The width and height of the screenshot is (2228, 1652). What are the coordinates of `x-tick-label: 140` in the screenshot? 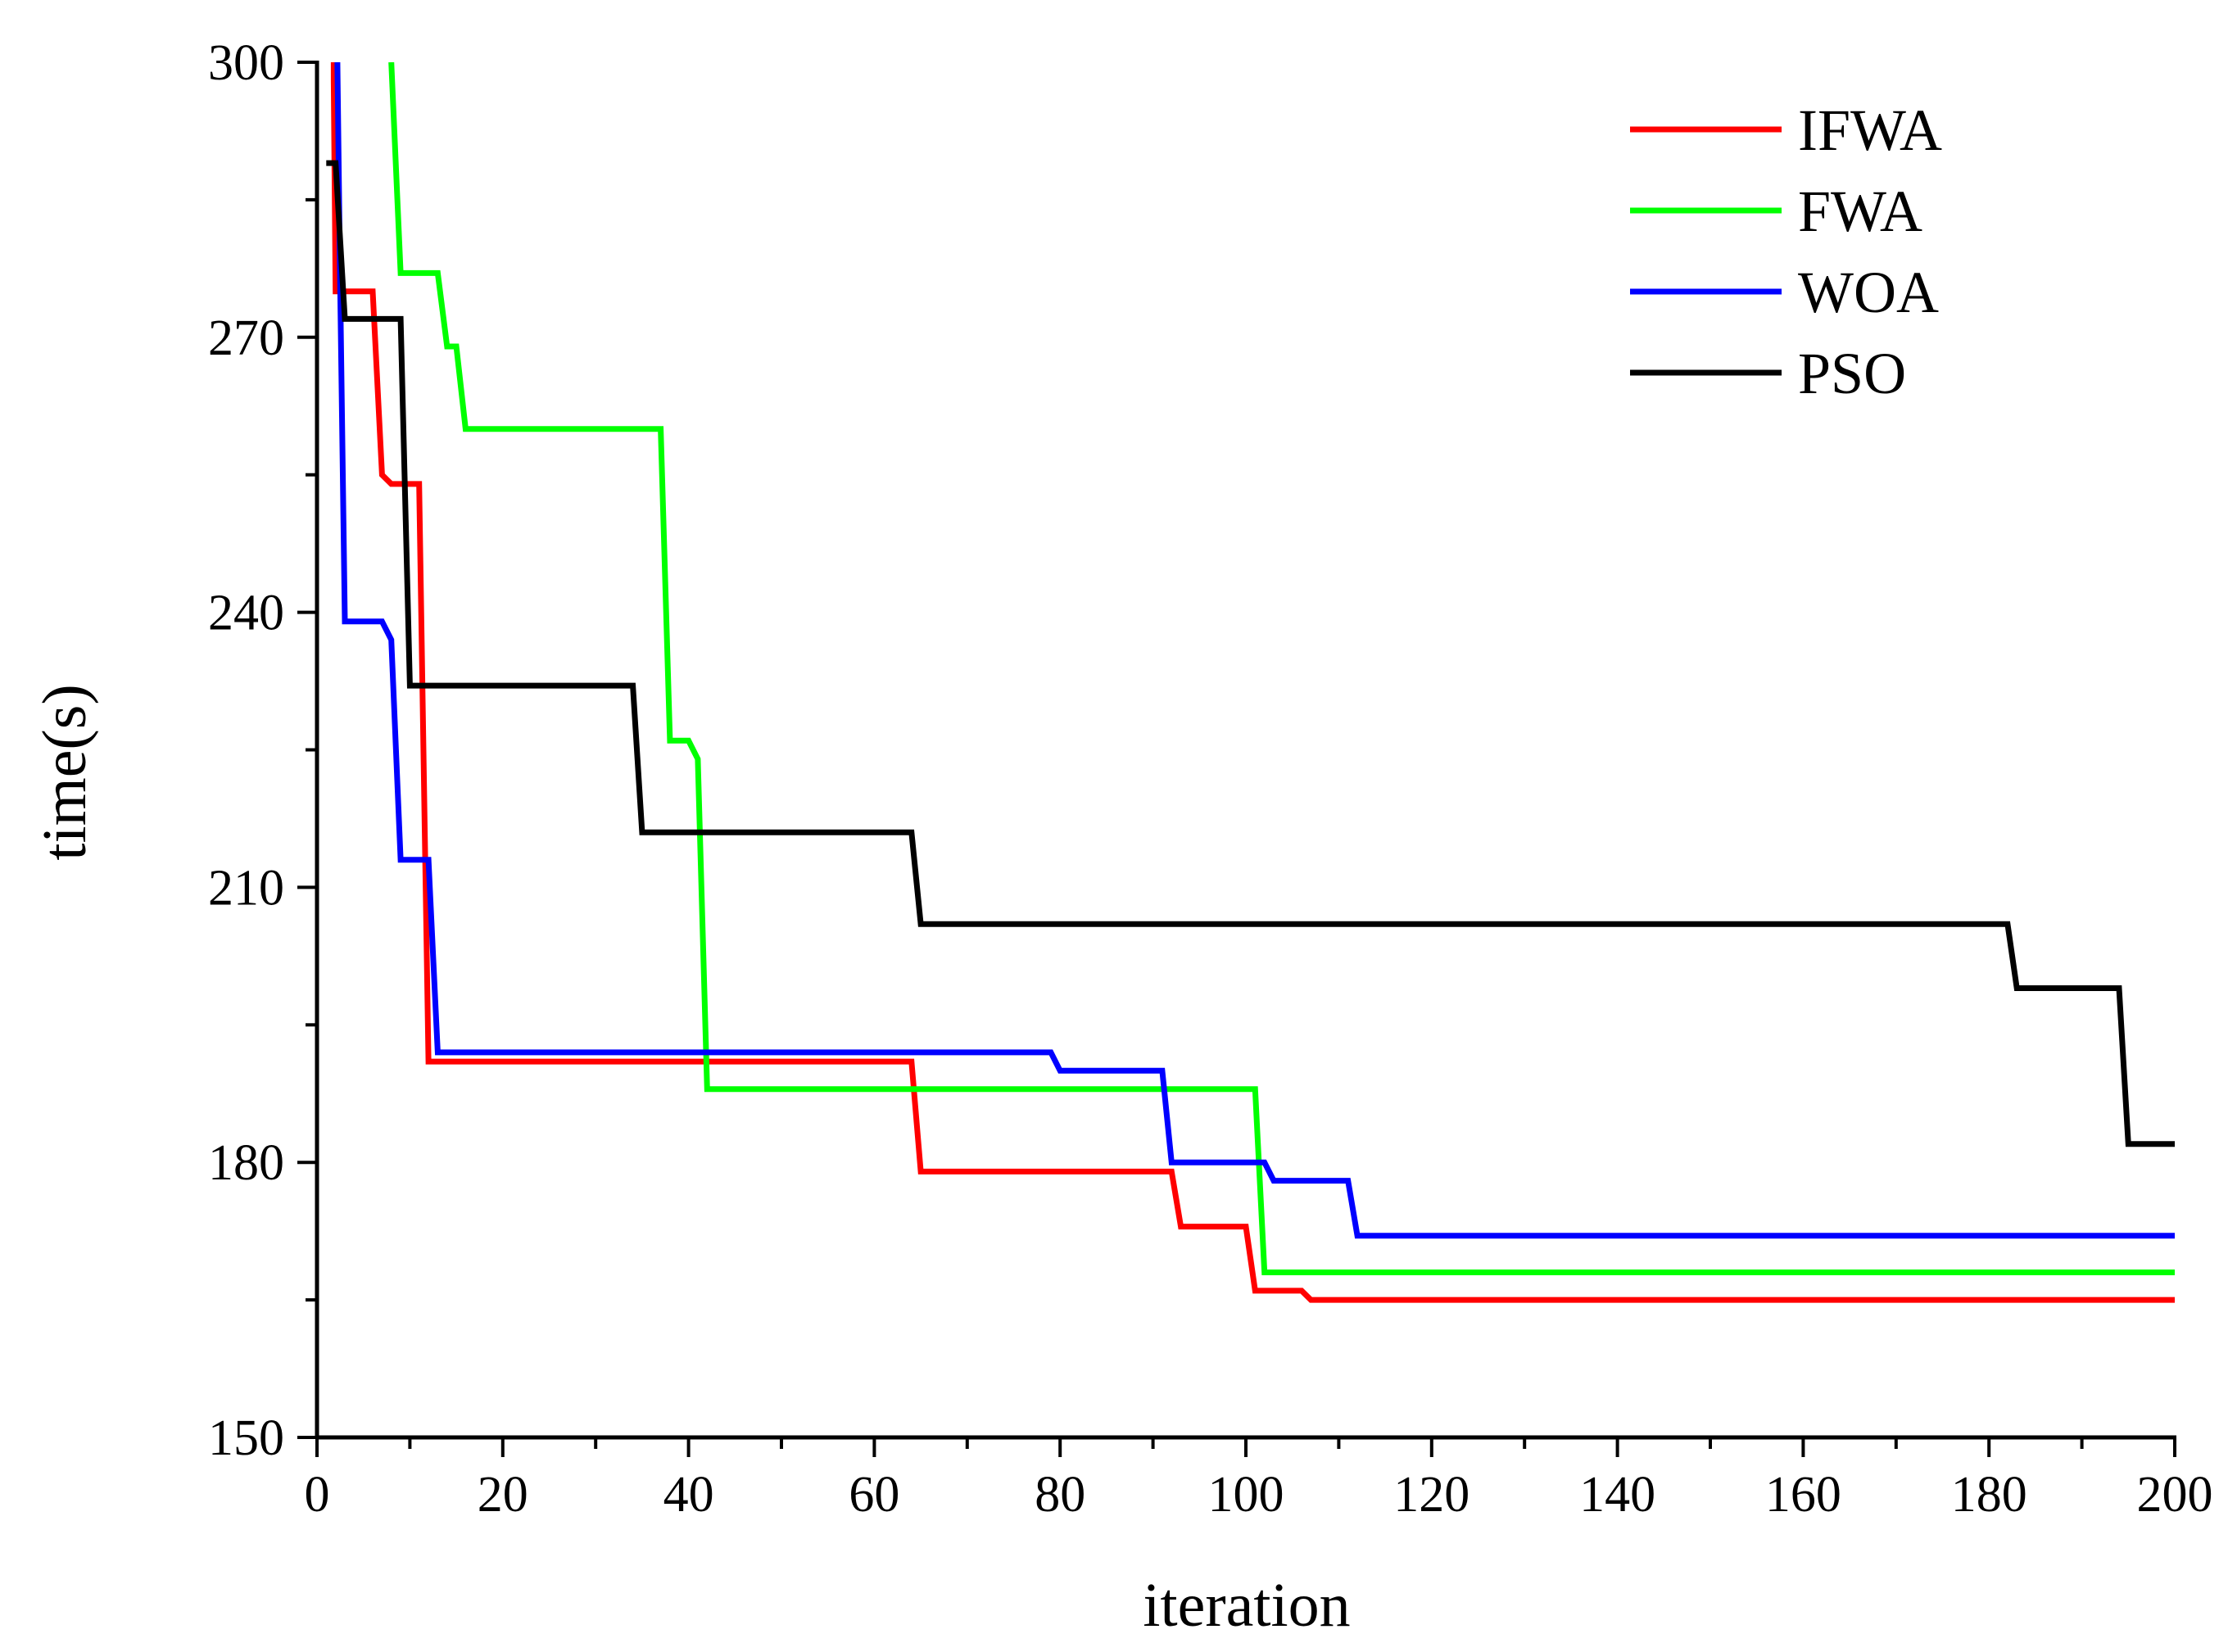 It's located at (1617, 1495).